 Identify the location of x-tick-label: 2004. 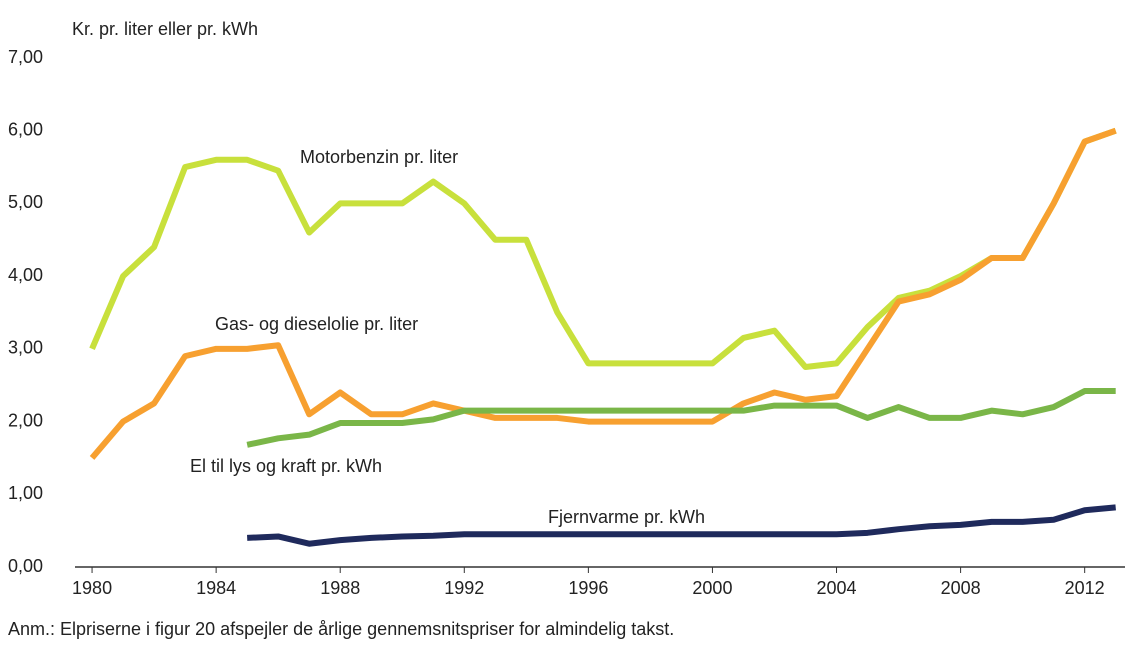
(836, 588).